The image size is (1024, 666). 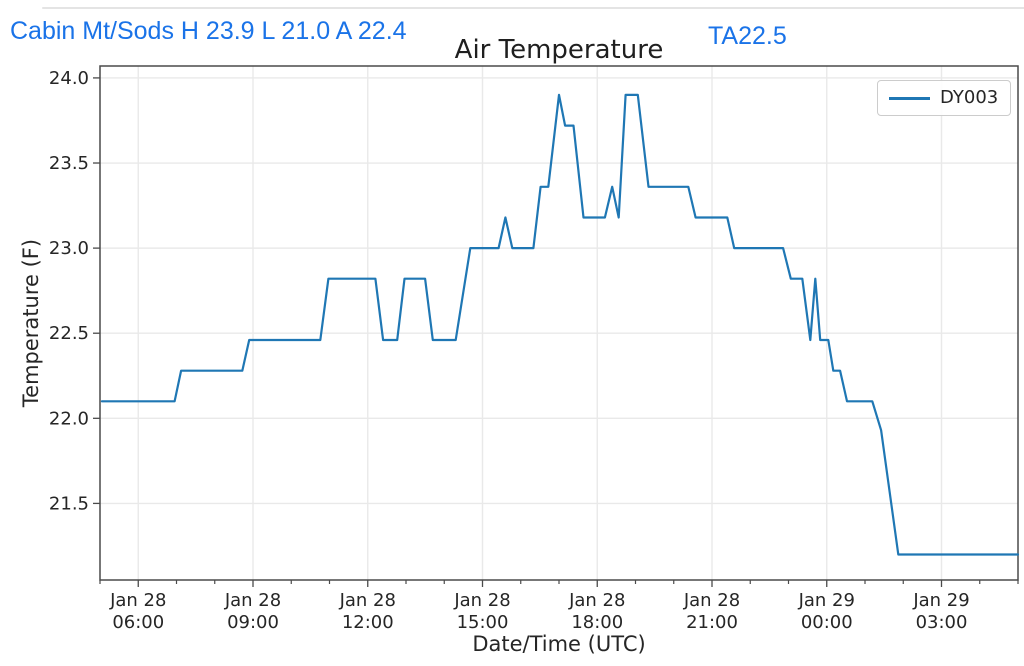 I want to click on x-tick-label-time: 15:00, so click(x=483, y=622).